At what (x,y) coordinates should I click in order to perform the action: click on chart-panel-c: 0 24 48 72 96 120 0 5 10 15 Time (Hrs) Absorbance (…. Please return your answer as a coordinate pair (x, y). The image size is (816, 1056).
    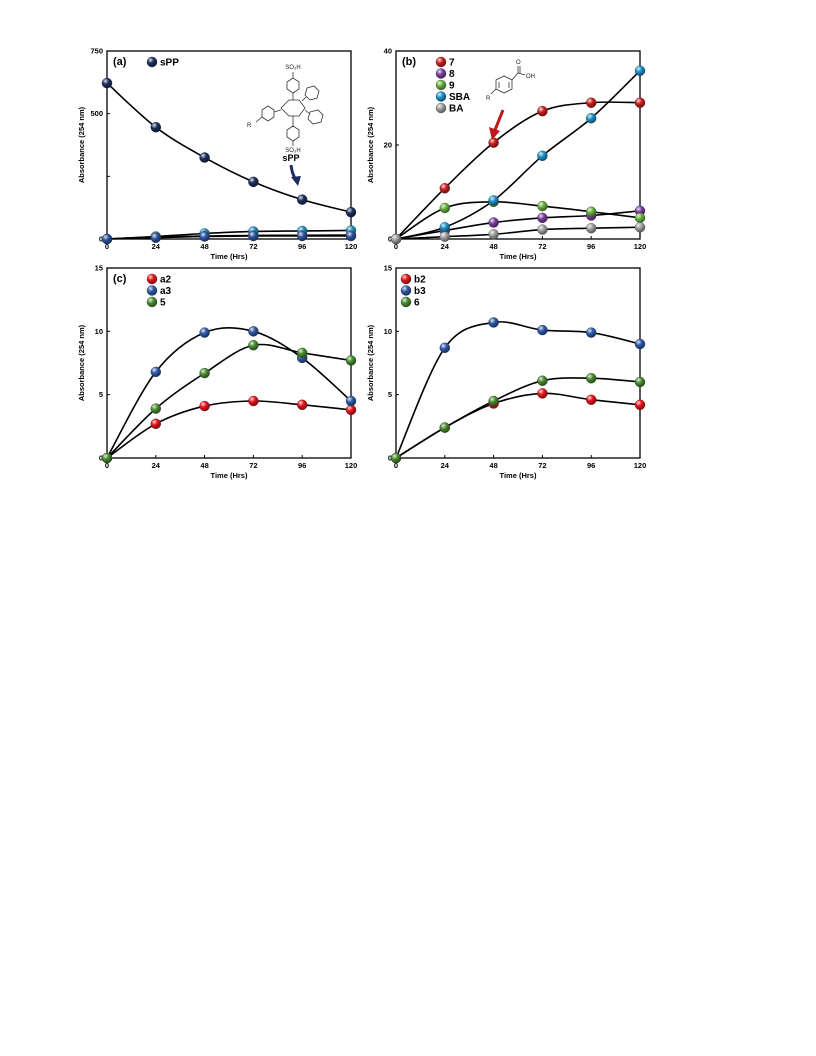
    Looking at the image, I should click on (217, 372).